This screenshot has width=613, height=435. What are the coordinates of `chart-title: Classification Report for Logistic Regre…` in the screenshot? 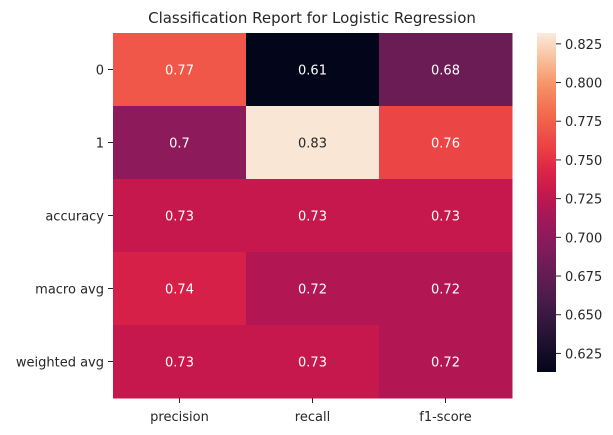 It's located at (312, 18).